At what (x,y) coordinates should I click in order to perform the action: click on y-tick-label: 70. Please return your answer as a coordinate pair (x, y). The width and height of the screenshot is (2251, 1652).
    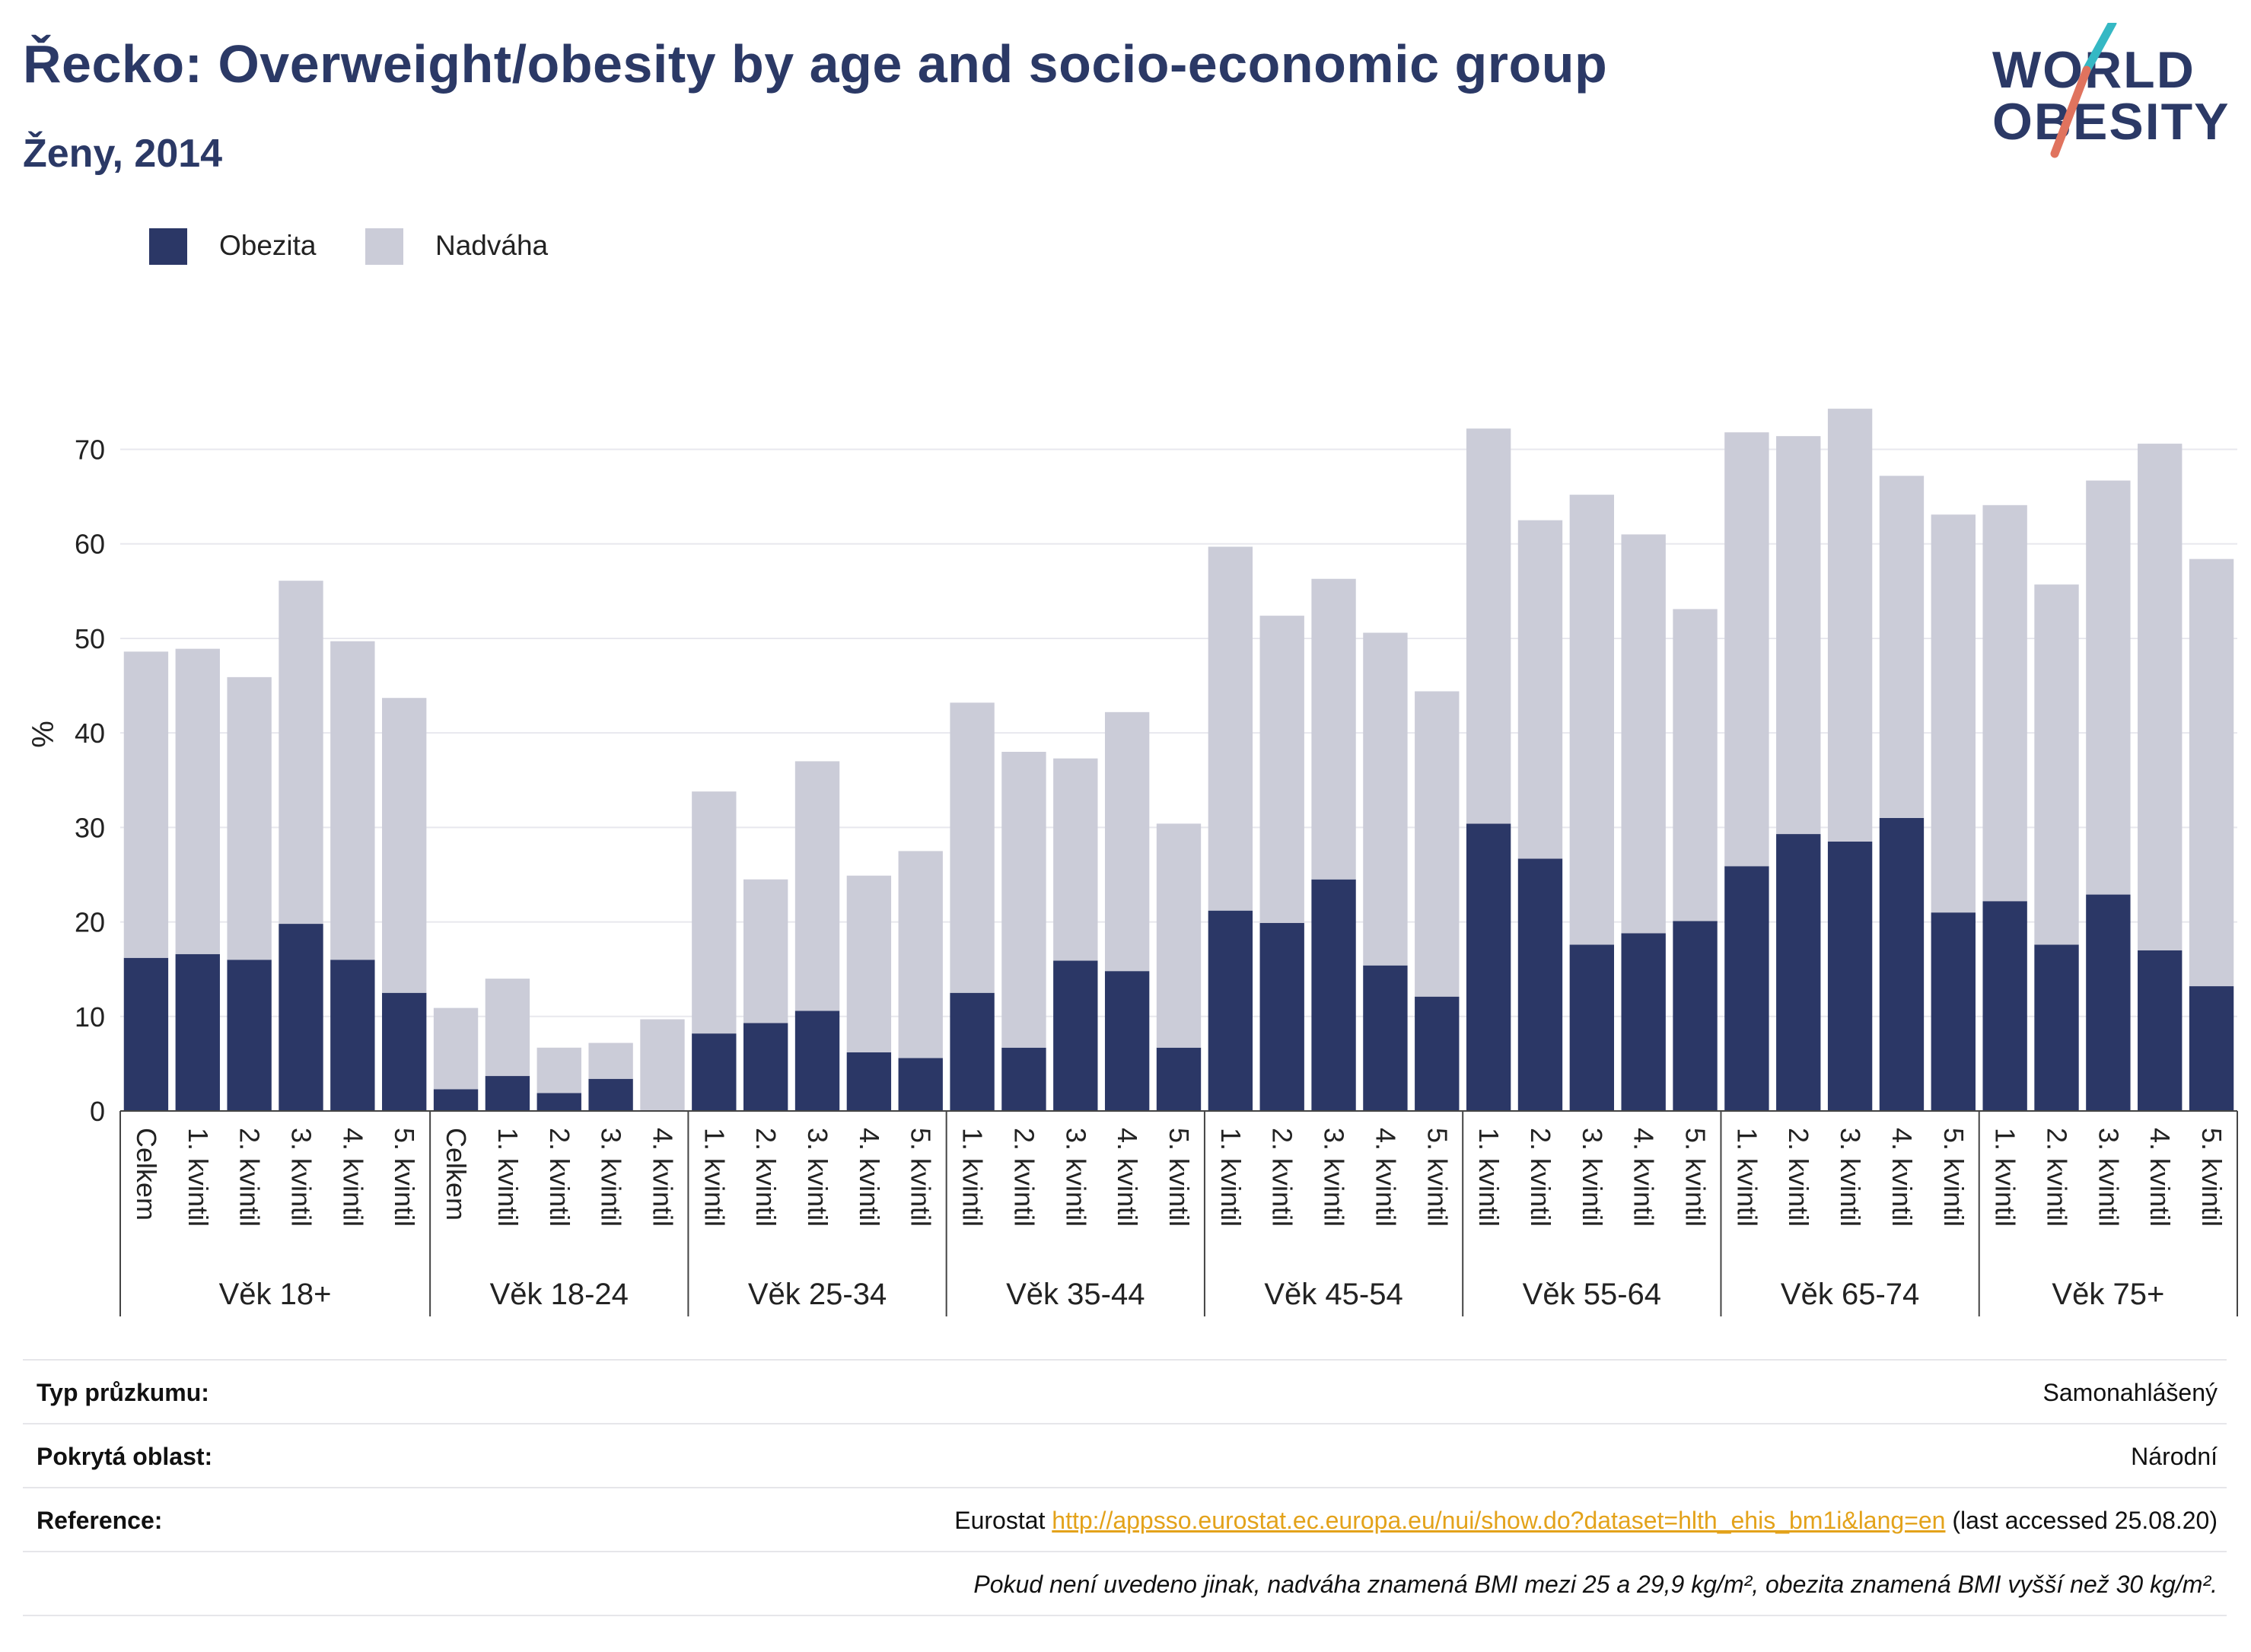
    Looking at the image, I should click on (90, 450).